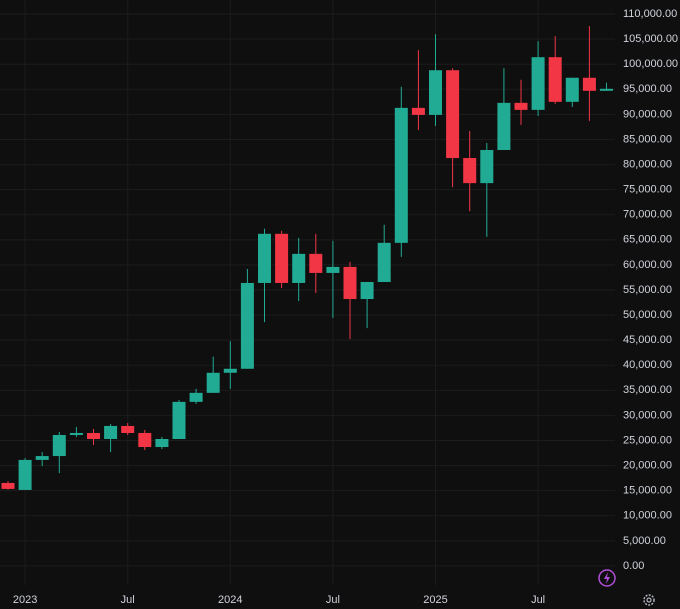  I want to click on y-tick-label: 35,000.00, so click(647, 390).